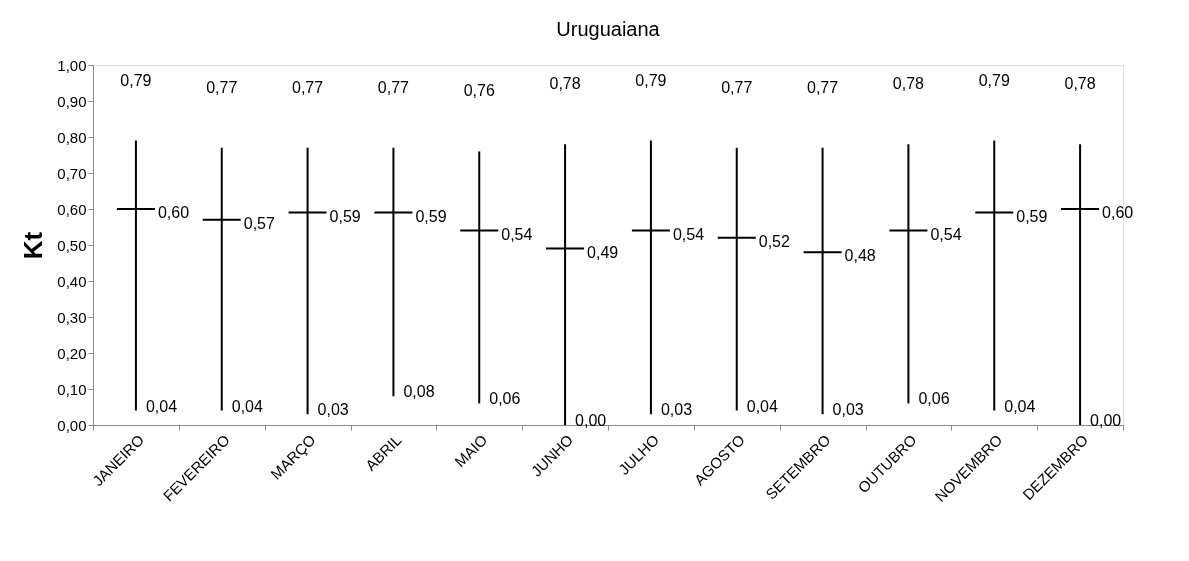  What do you see at coordinates (72, 281) in the screenshot?
I see `y-tick-label: 0,40` at bounding box center [72, 281].